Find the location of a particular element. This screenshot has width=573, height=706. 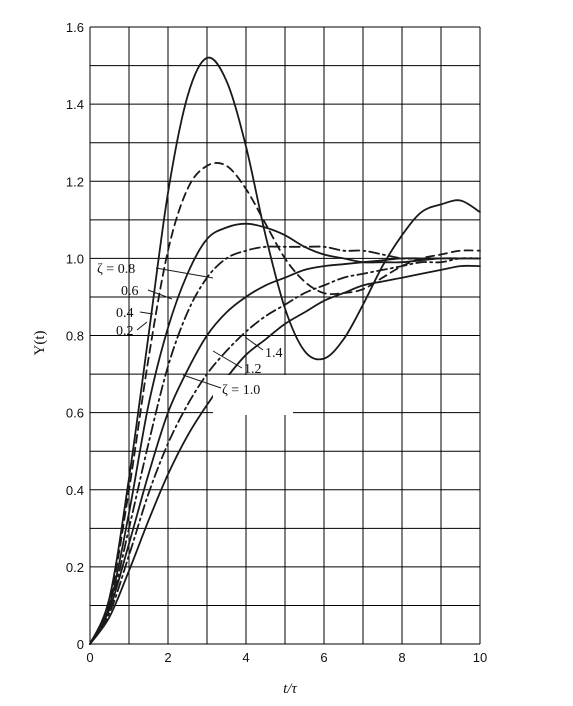

annotation-1.2: 1.2 is located at coordinates (253, 369).